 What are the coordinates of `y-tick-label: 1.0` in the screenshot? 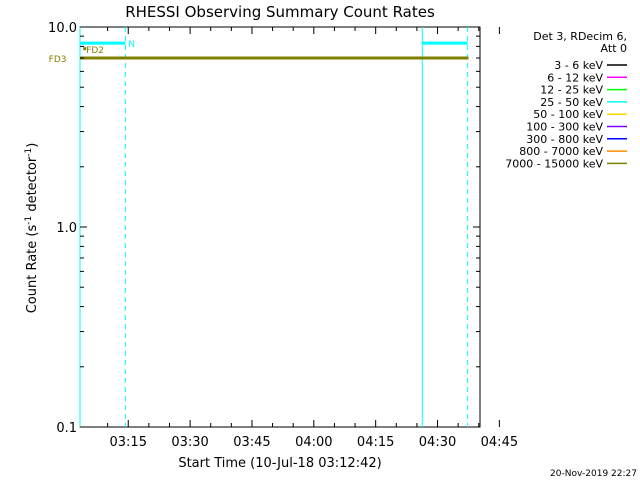 It's located at (66, 228).